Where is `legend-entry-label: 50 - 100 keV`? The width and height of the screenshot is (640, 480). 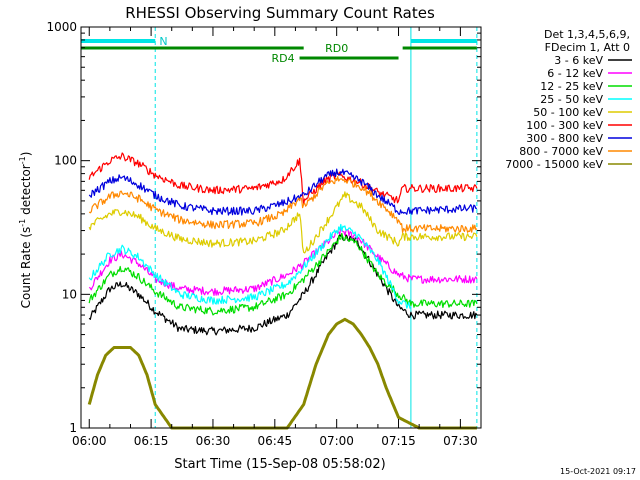
legend-entry-label: 50 - 100 keV is located at coordinates (568, 112).